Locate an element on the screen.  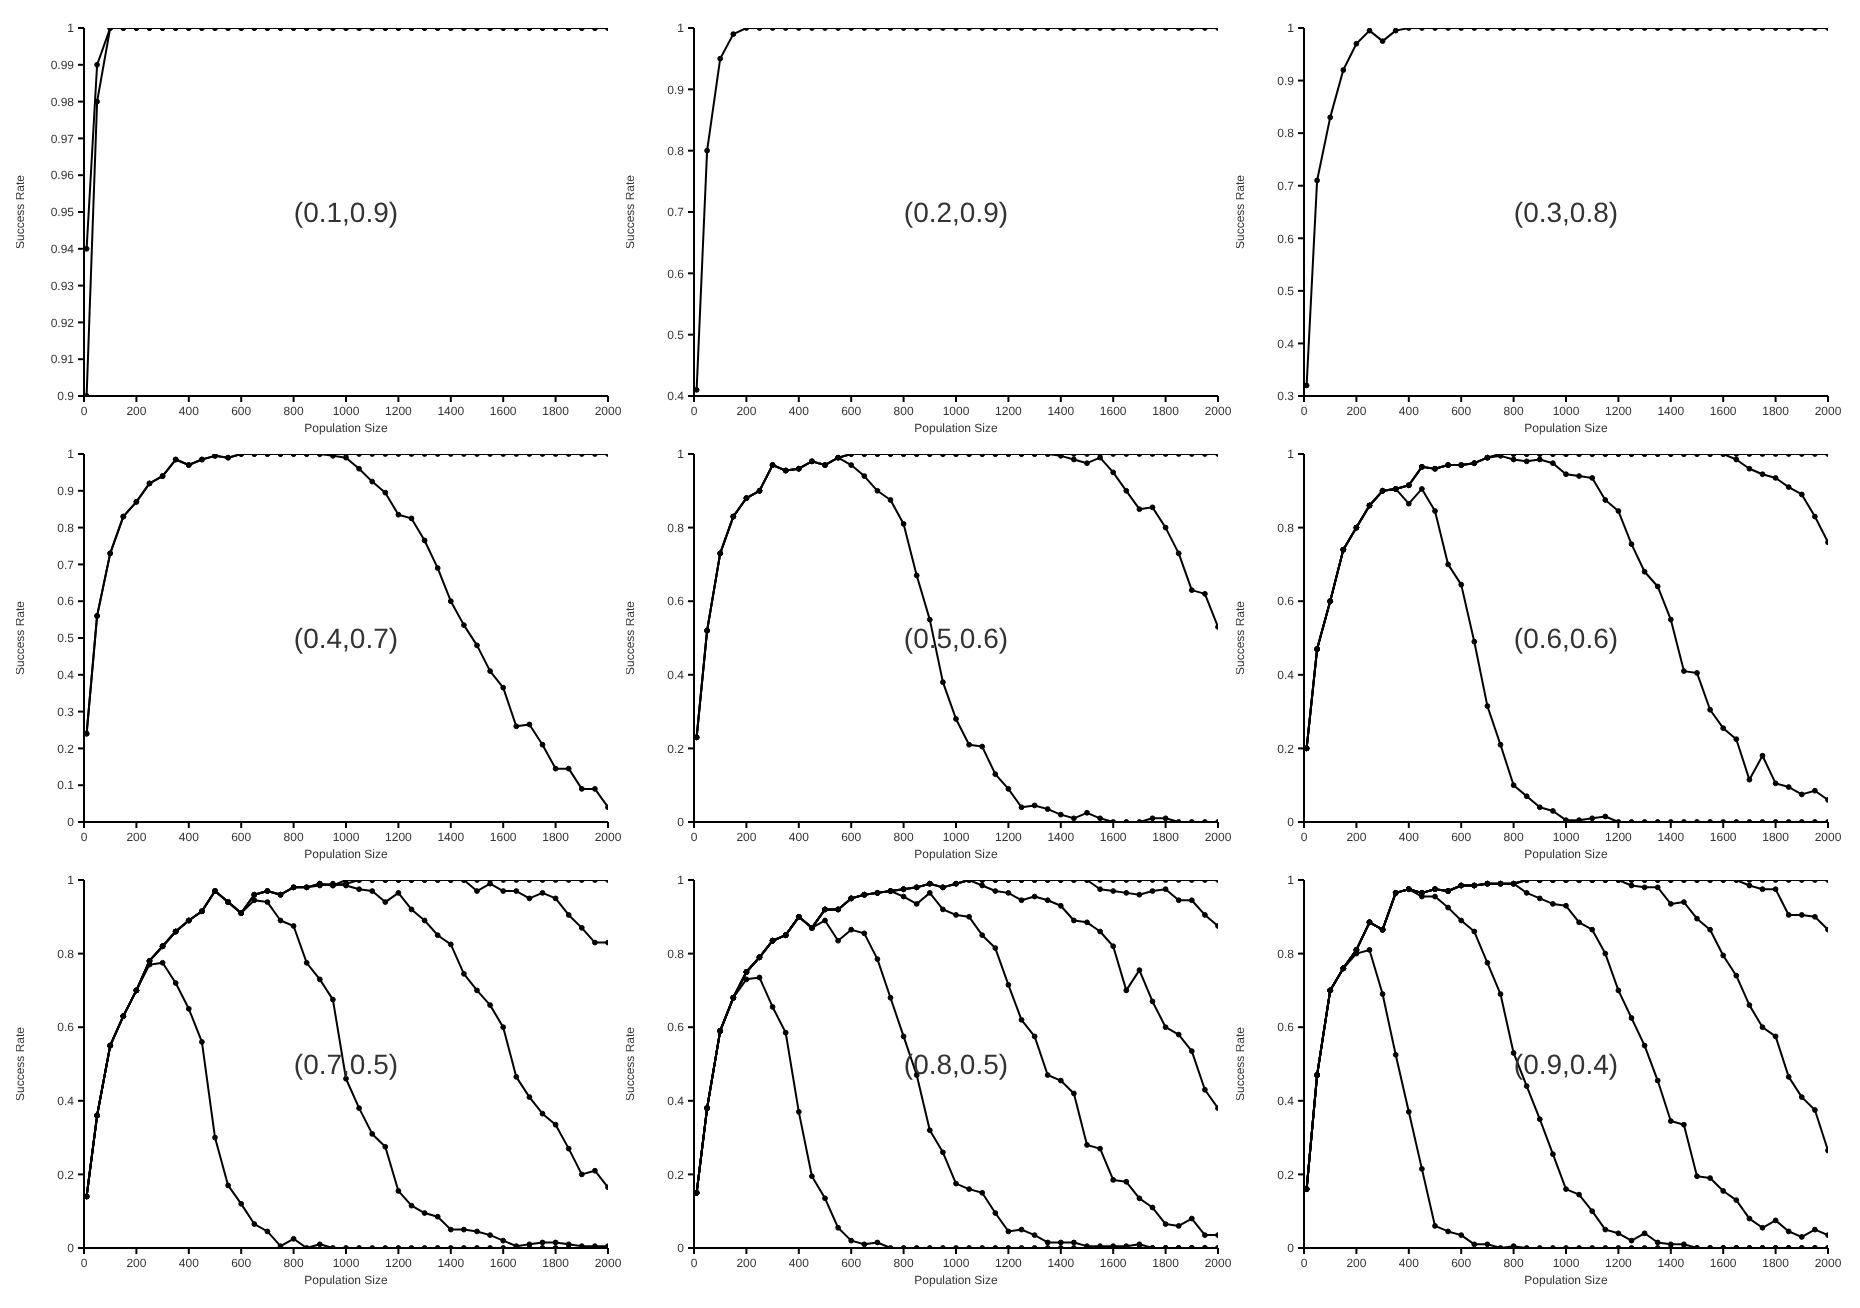
annotation: (0.6,0.6) is located at coordinates (1566, 638).